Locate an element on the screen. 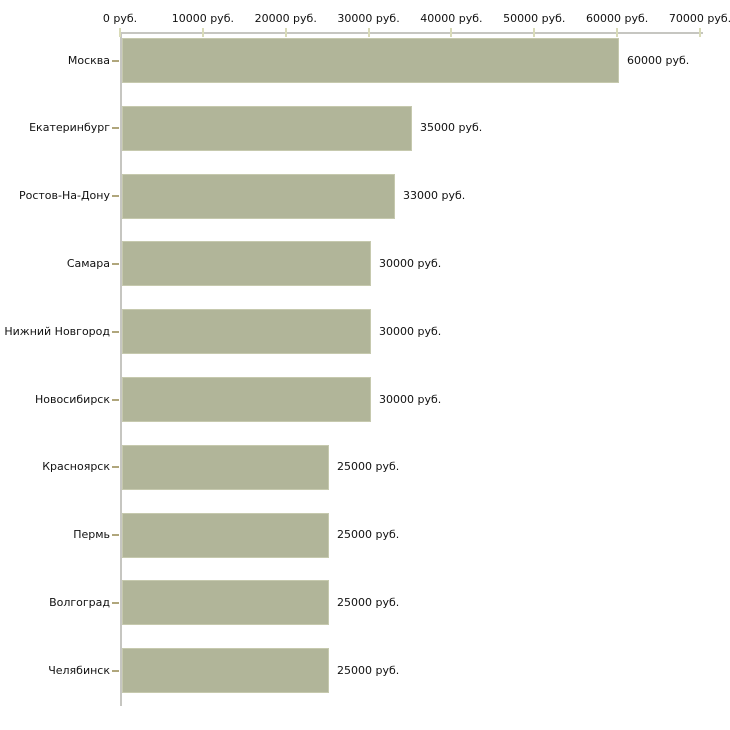  category-label: Екатеринбург is located at coordinates (69, 128).